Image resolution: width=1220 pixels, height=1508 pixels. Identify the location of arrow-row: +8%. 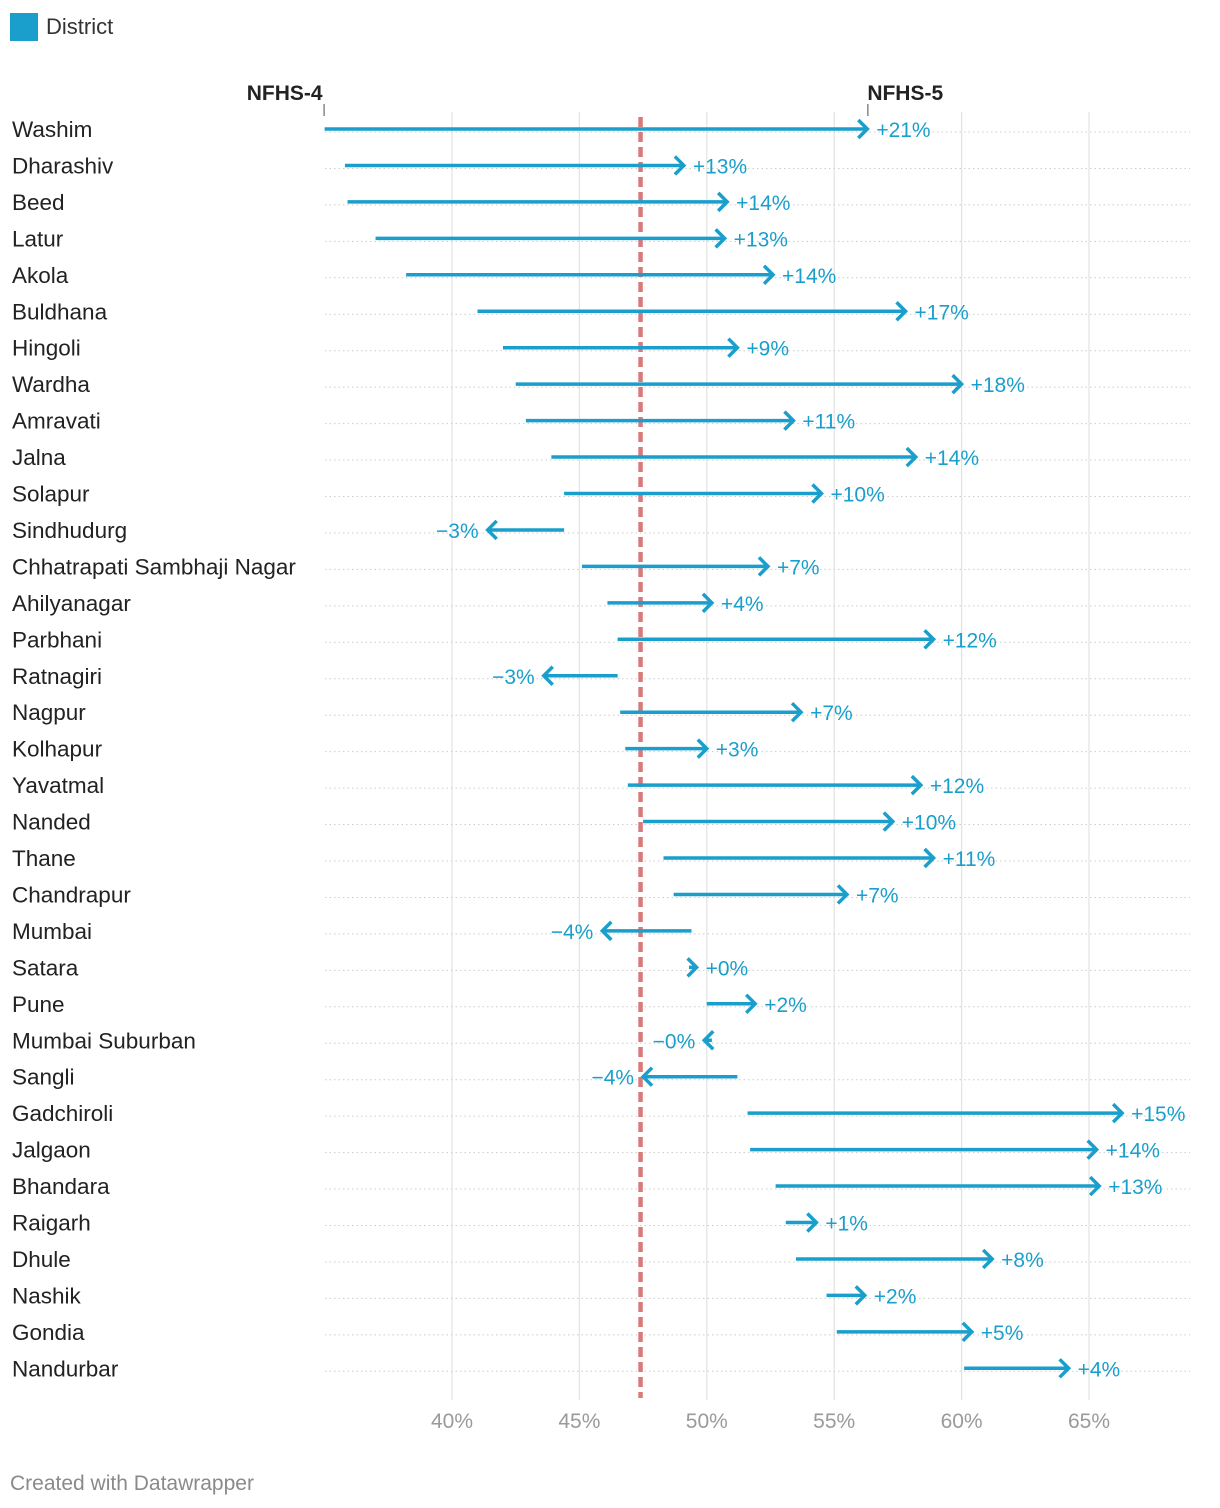
(919, 1260).